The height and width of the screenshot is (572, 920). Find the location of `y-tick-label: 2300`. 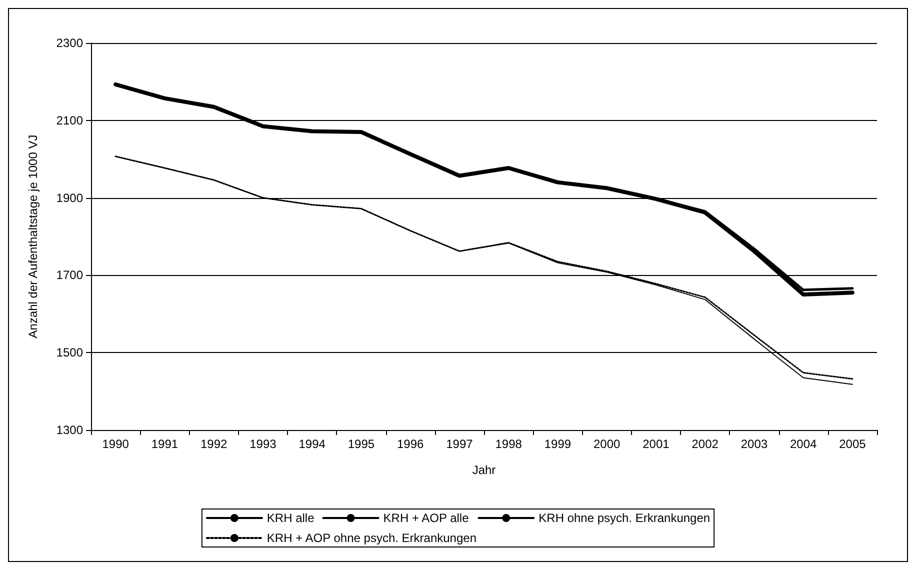

y-tick-label: 2300 is located at coordinates (70, 43).